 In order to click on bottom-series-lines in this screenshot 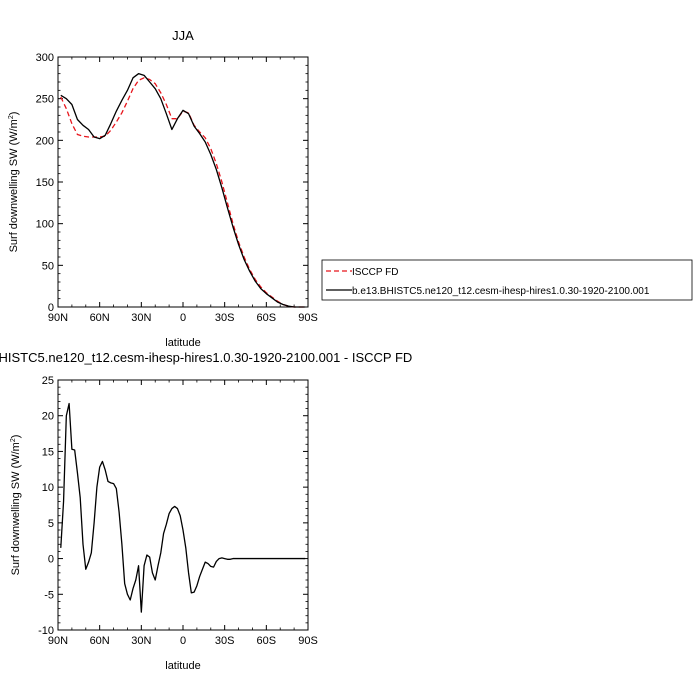, I will do `click(183, 507)`.